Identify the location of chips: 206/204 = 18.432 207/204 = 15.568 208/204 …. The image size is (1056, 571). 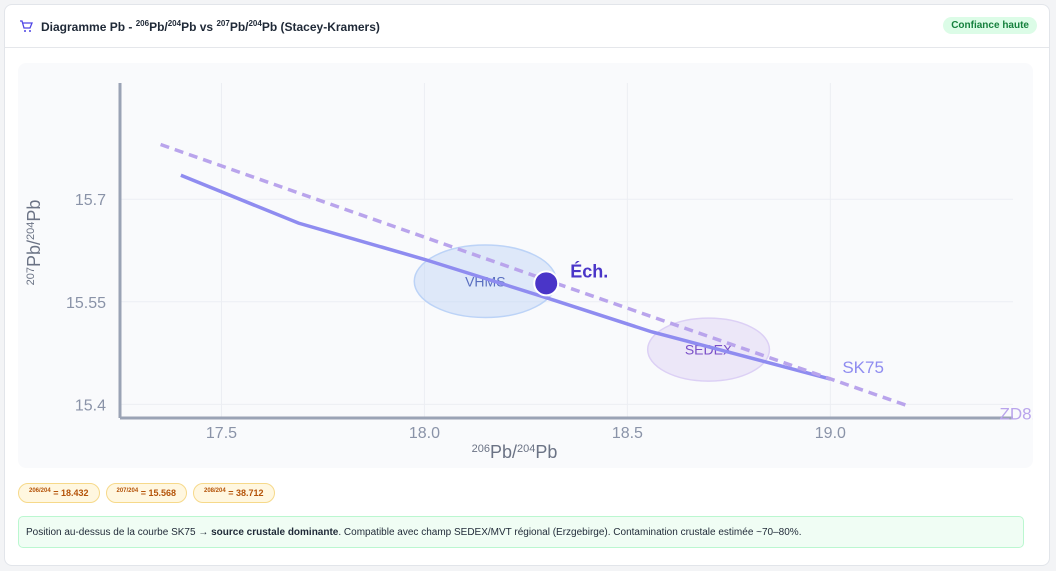
(146, 493).